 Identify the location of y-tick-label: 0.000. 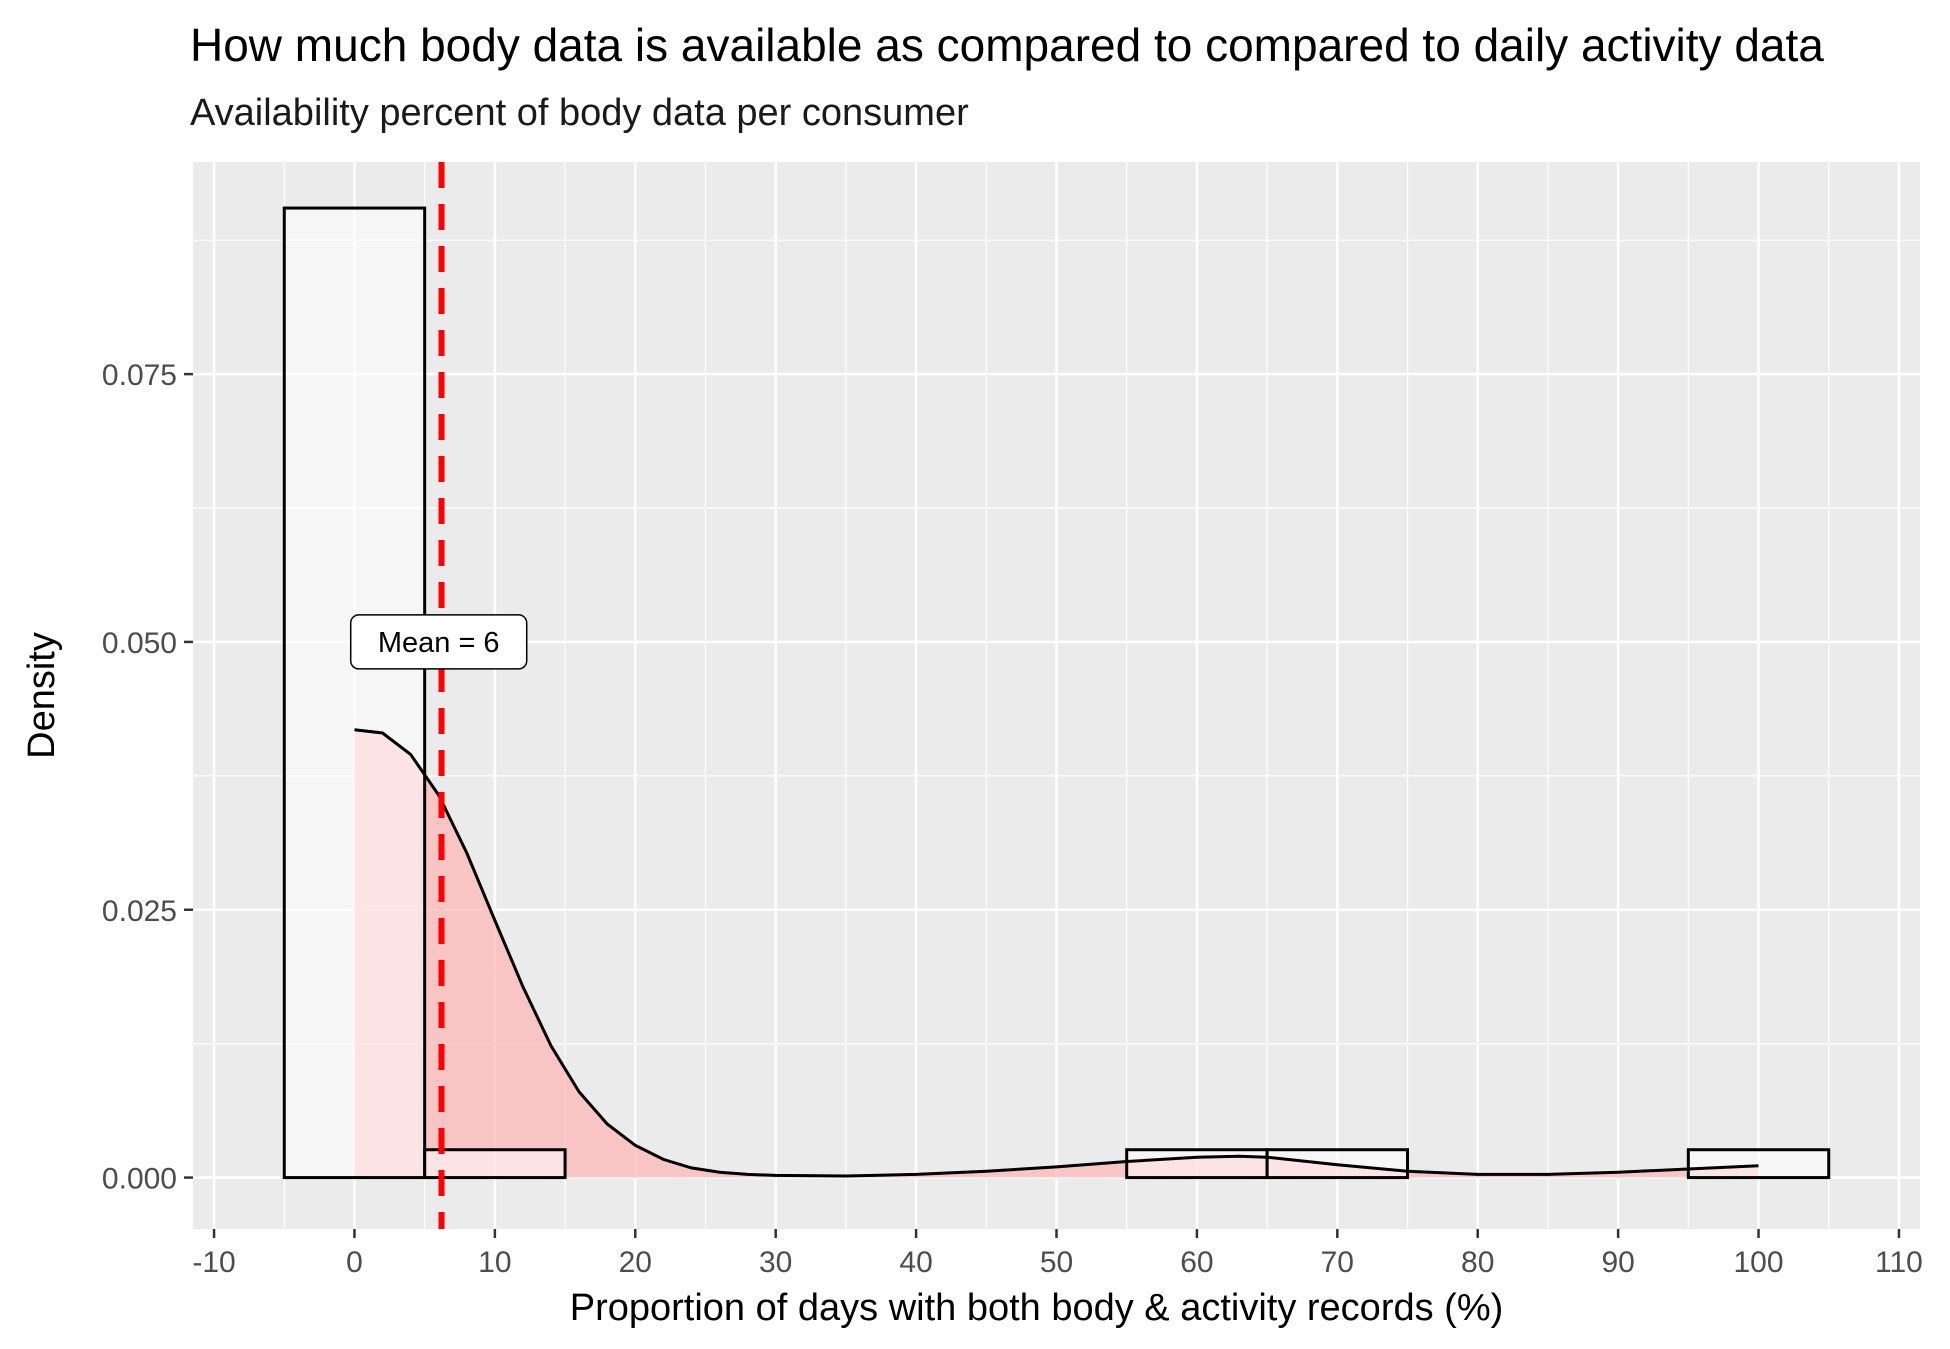
(139, 1179).